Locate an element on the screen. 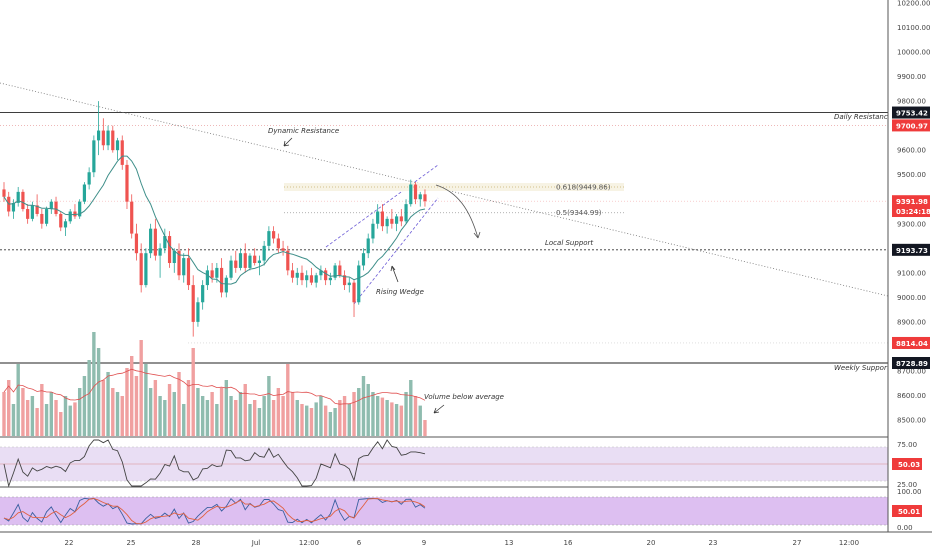 This screenshot has height=550, width=932. rsi-value: 50.03 is located at coordinates (909, 465).